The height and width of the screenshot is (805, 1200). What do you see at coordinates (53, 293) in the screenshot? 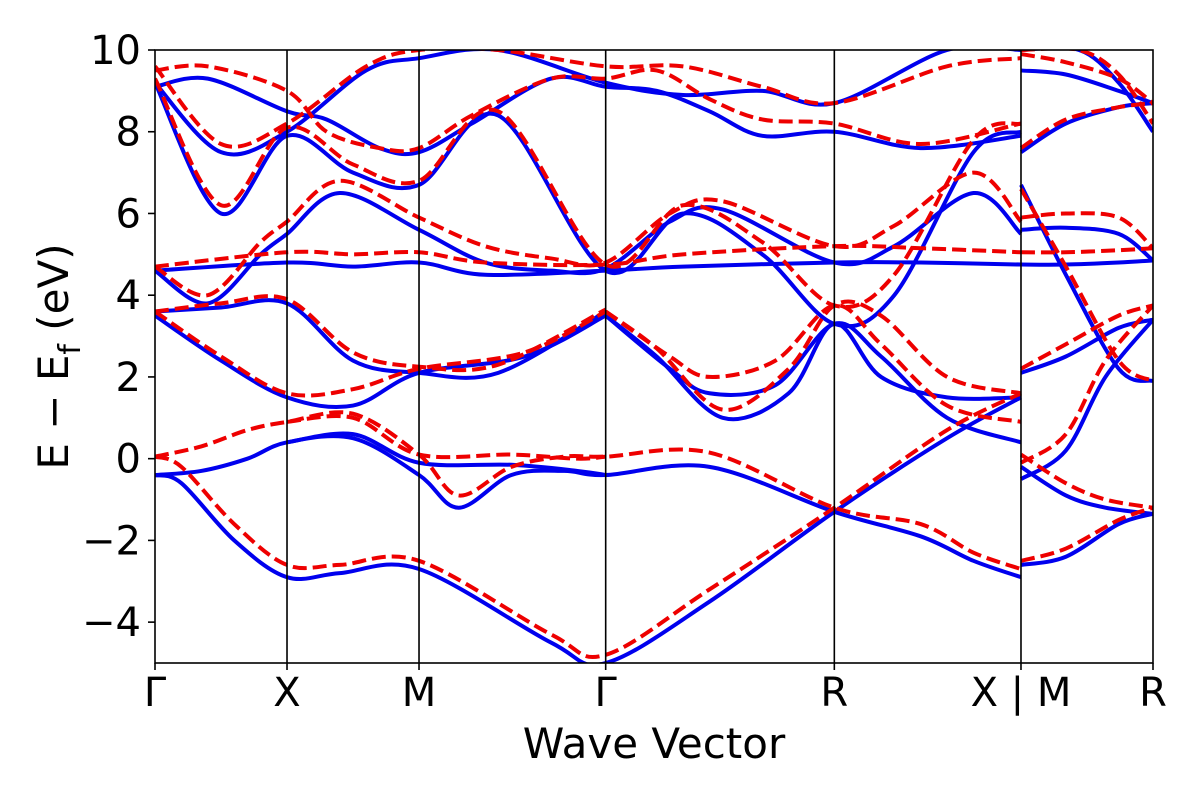
I see `y-axis-label-unit: (eV)` at bounding box center [53, 293].